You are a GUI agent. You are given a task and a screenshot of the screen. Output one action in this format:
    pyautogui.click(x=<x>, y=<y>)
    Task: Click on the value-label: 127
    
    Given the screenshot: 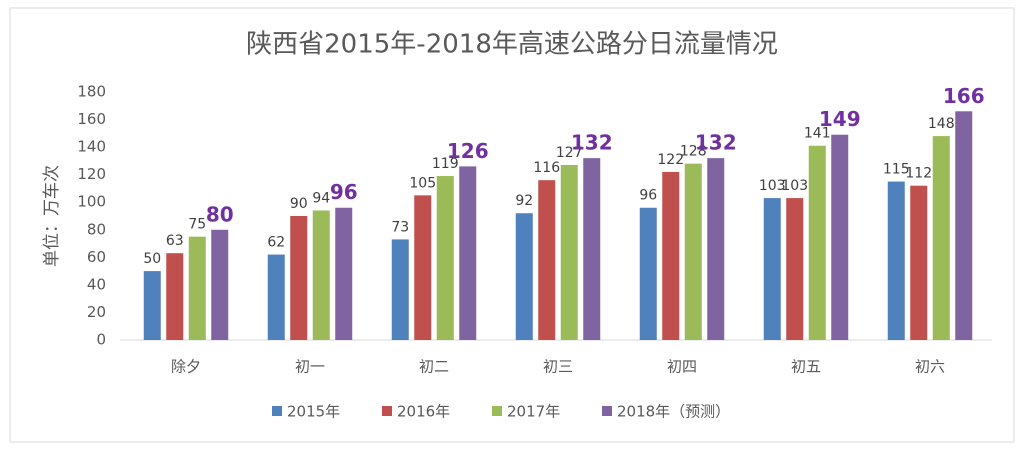 What is the action you would take?
    pyautogui.click(x=569, y=153)
    